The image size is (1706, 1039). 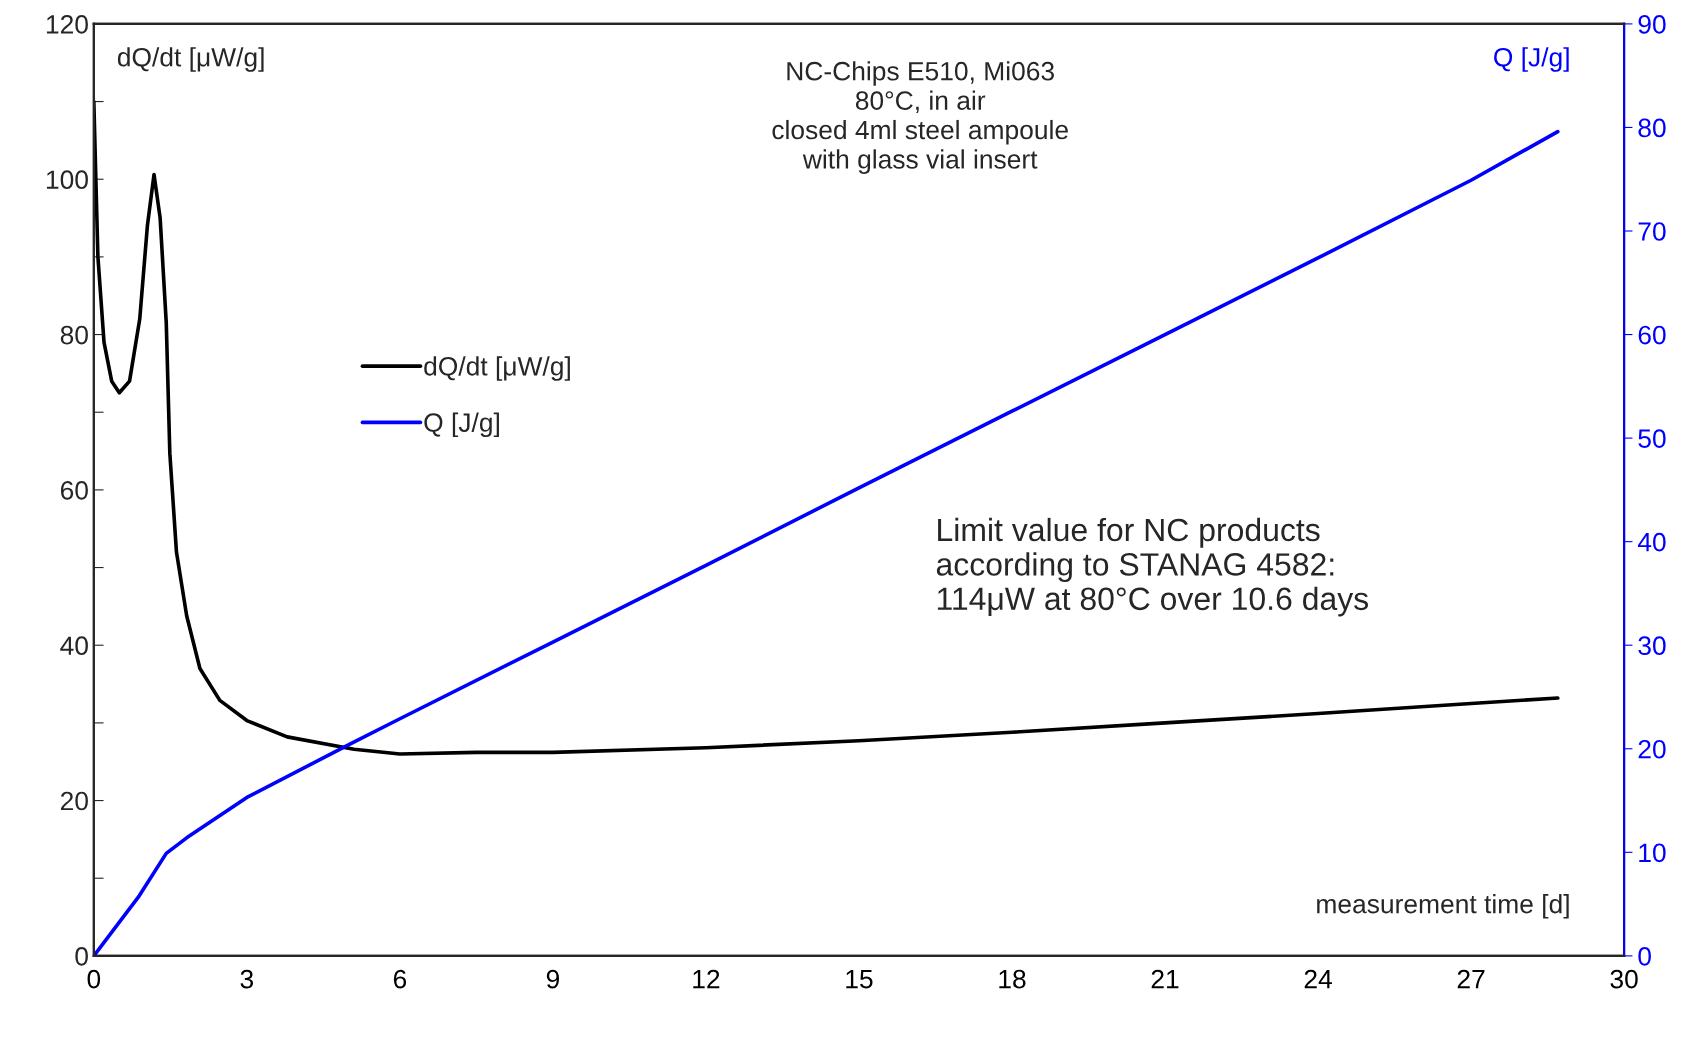 I want to click on text: NC-Chips E510, Mi063 80°C, in air closed 4ml steel ampoule with glass vial insert, so click(x=920, y=117).